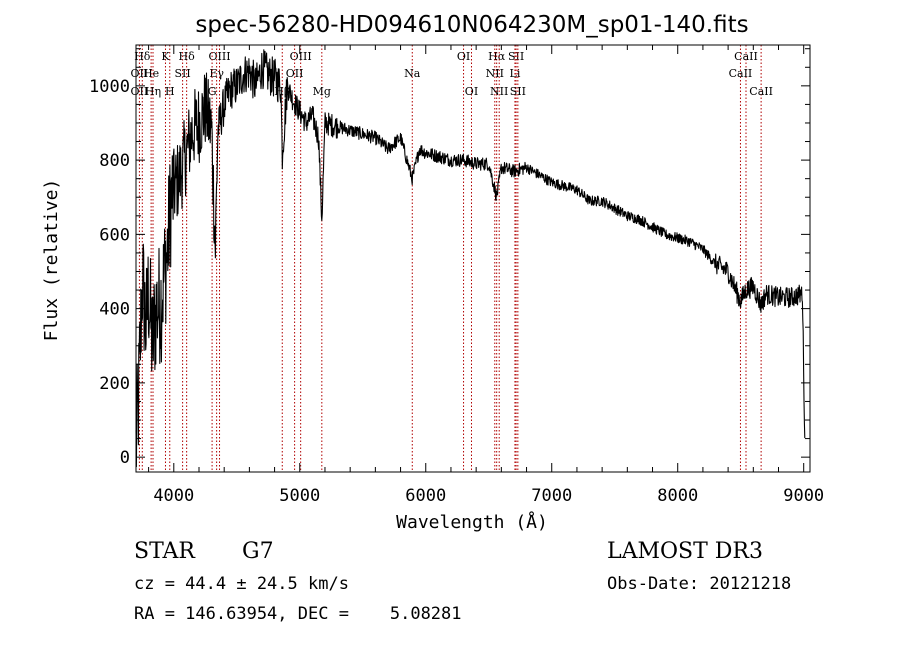  What do you see at coordinates (51, 260) in the screenshot?
I see `y-axis-label: Flux (relative)` at bounding box center [51, 260].